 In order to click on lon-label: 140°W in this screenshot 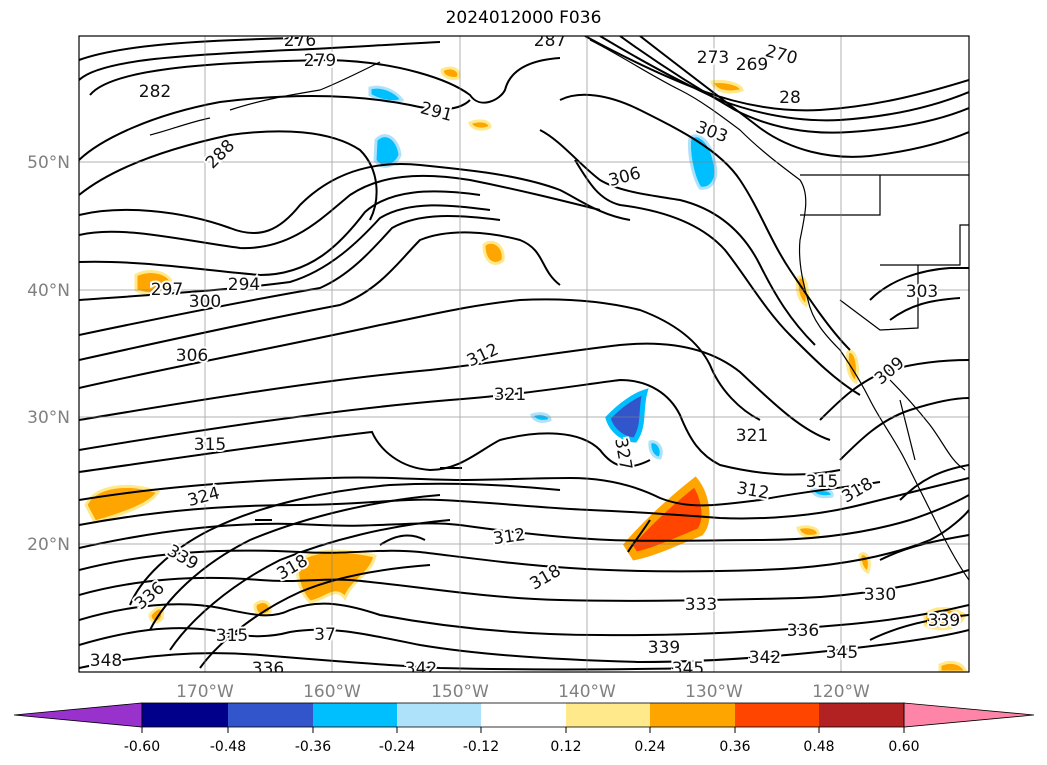, I will do `click(587, 692)`.